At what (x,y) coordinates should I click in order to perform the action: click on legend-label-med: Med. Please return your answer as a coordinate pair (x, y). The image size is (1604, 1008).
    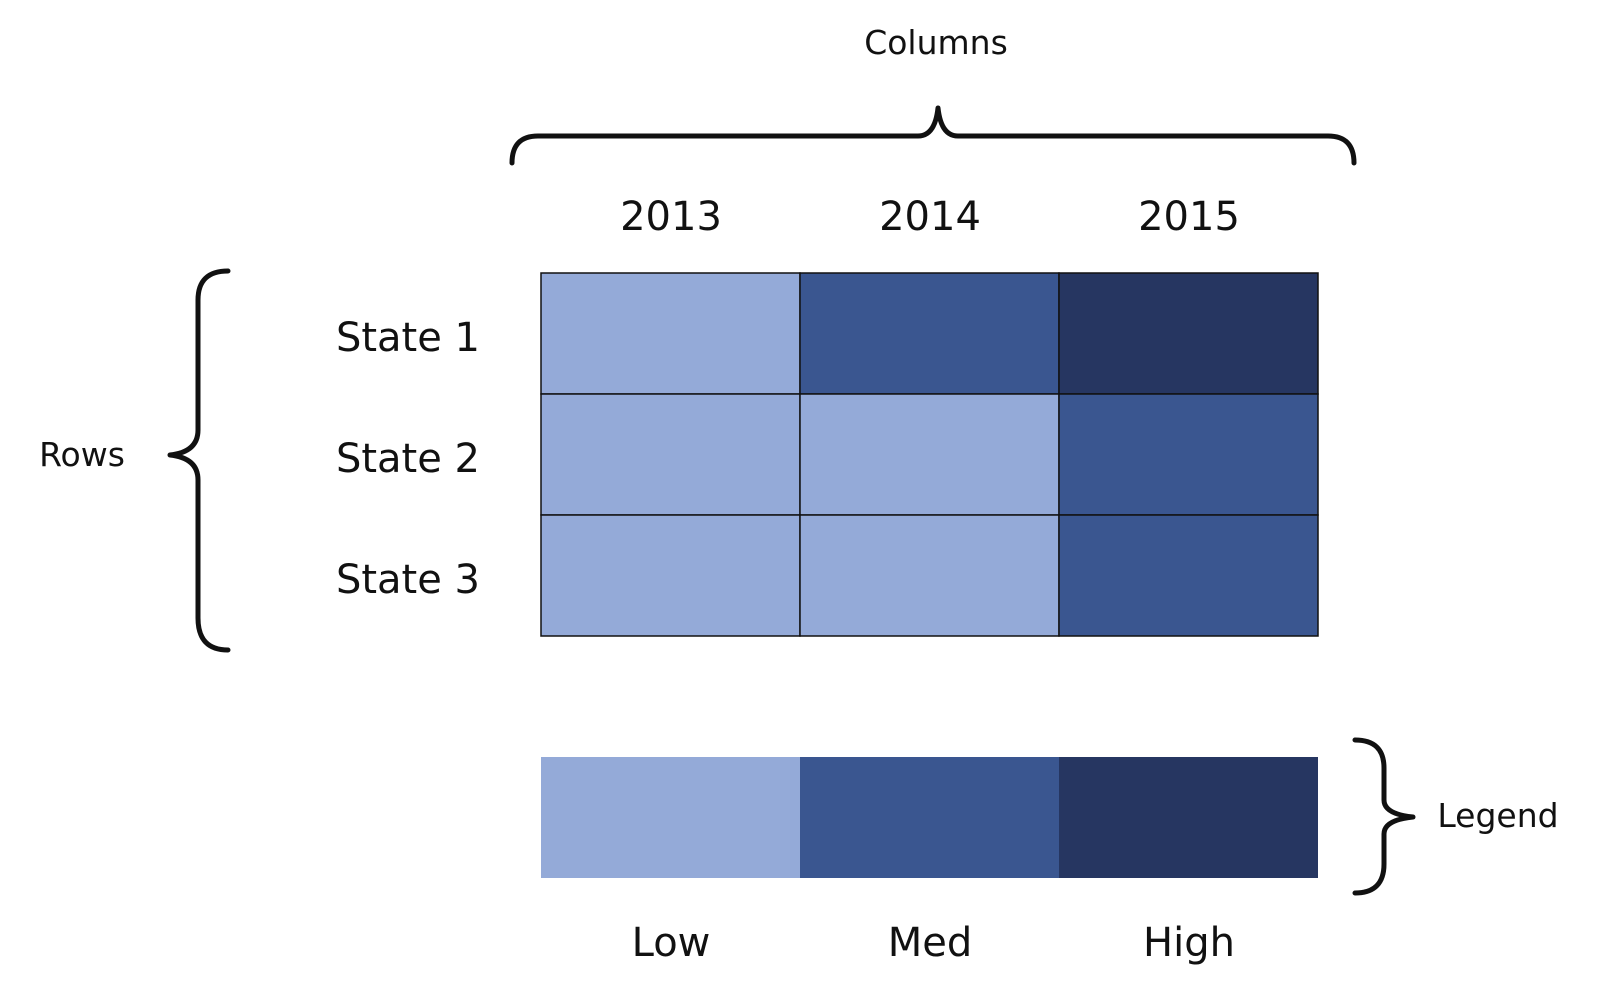
    Looking at the image, I should click on (930, 943).